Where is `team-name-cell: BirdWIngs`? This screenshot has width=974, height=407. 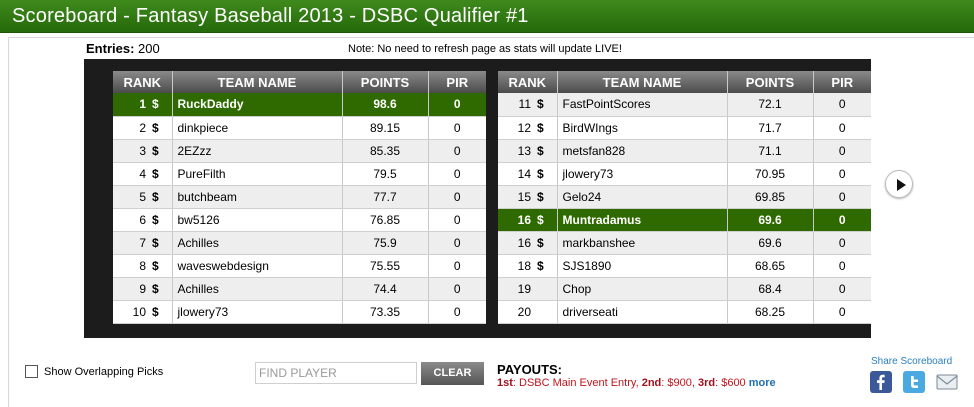 team-name-cell: BirdWIngs is located at coordinates (642, 128).